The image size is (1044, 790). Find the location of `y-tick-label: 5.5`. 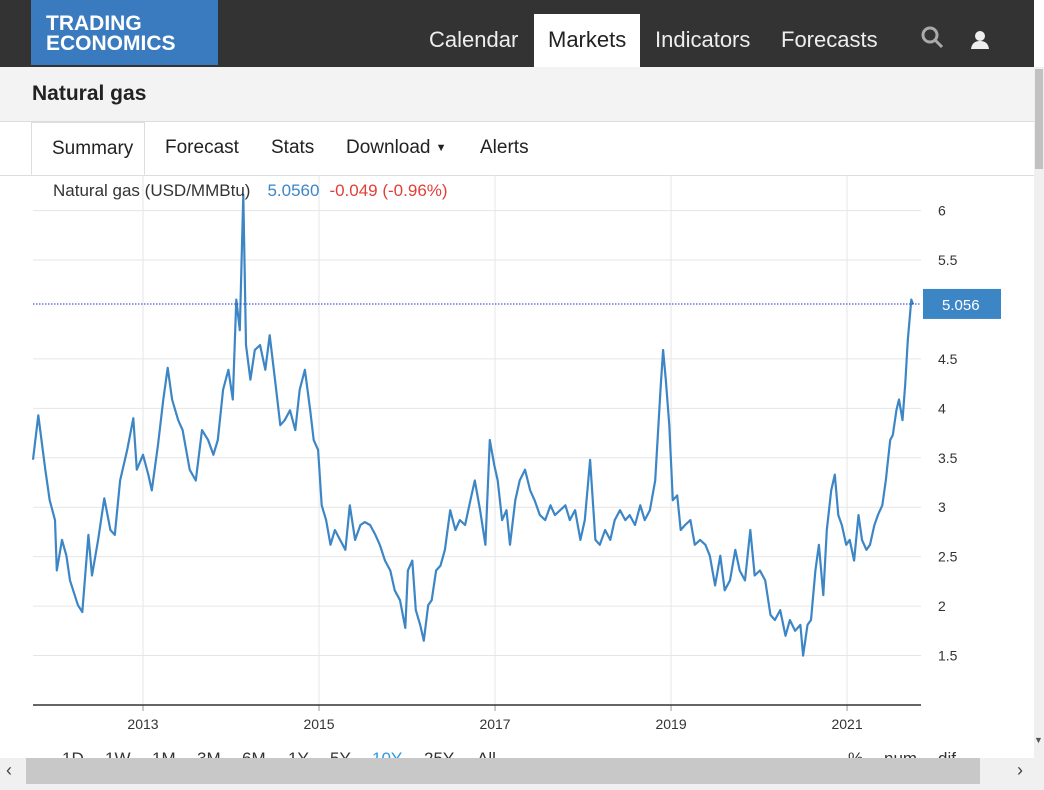

y-tick-label: 5.5 is located at coordinates (948, 260).